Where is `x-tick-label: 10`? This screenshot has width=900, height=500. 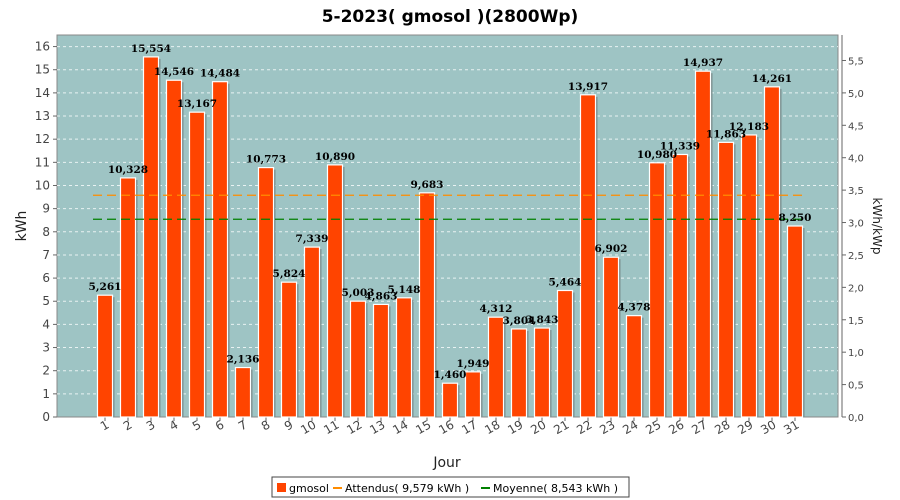 x-tick-label: 10 is located at coordinates (308, 427).